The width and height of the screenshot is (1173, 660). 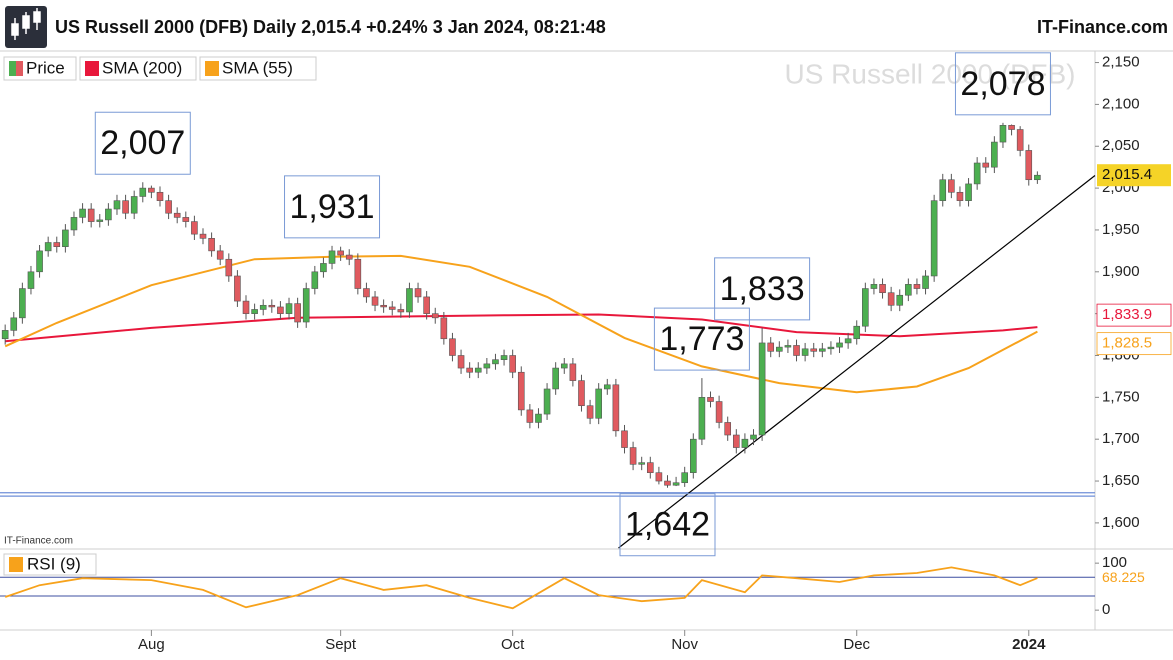 What do you see at coordinates (151, 644) in the screenshot?
I see `x-tick-label: Aug` at bounding box center [151, 644].